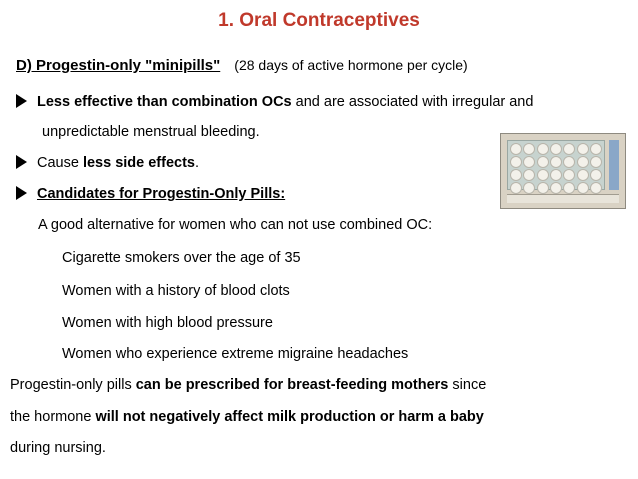 The width and height of the screenshot is (638, 479). I want to click on closing-text: since, so click(467, 385).